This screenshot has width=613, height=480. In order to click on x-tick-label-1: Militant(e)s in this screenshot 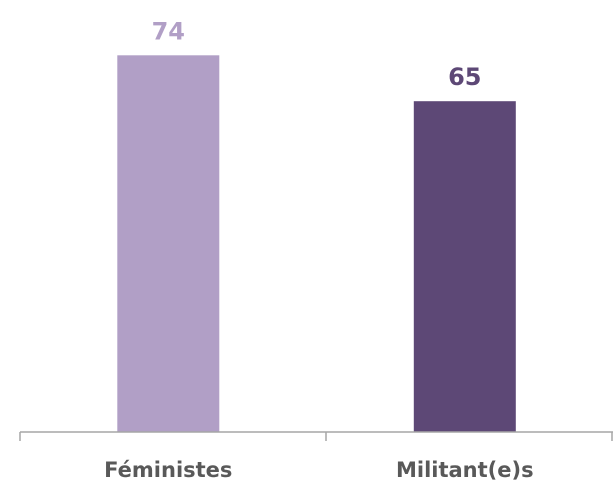, I will do `click(465, 469)`.